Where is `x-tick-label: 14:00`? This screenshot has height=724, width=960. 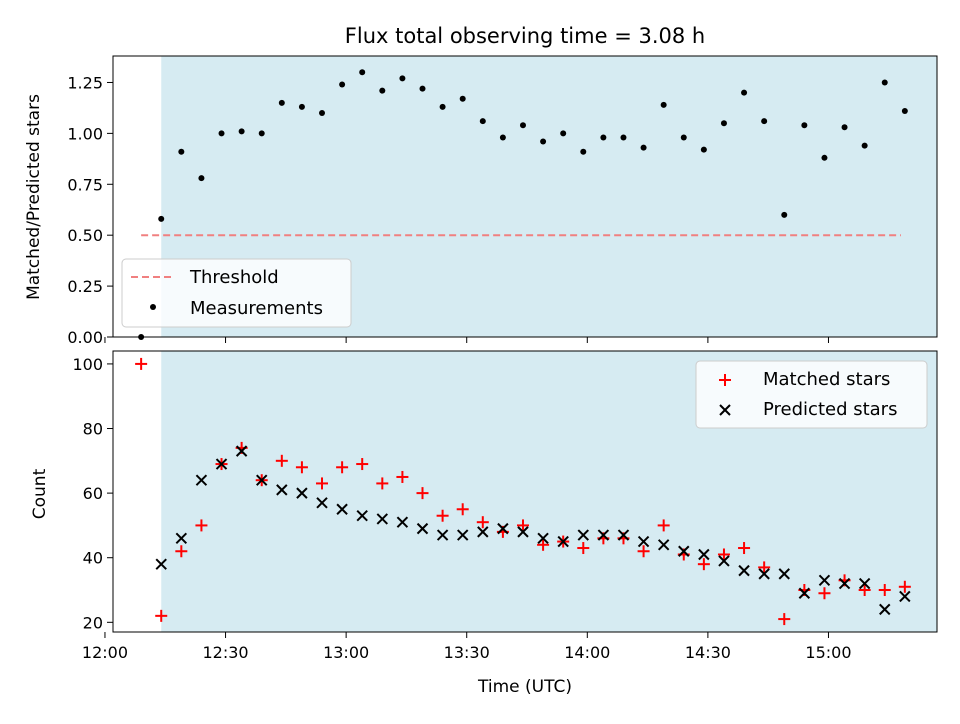 x-tick-label: 14:00 is located at coordinates (587, 652).